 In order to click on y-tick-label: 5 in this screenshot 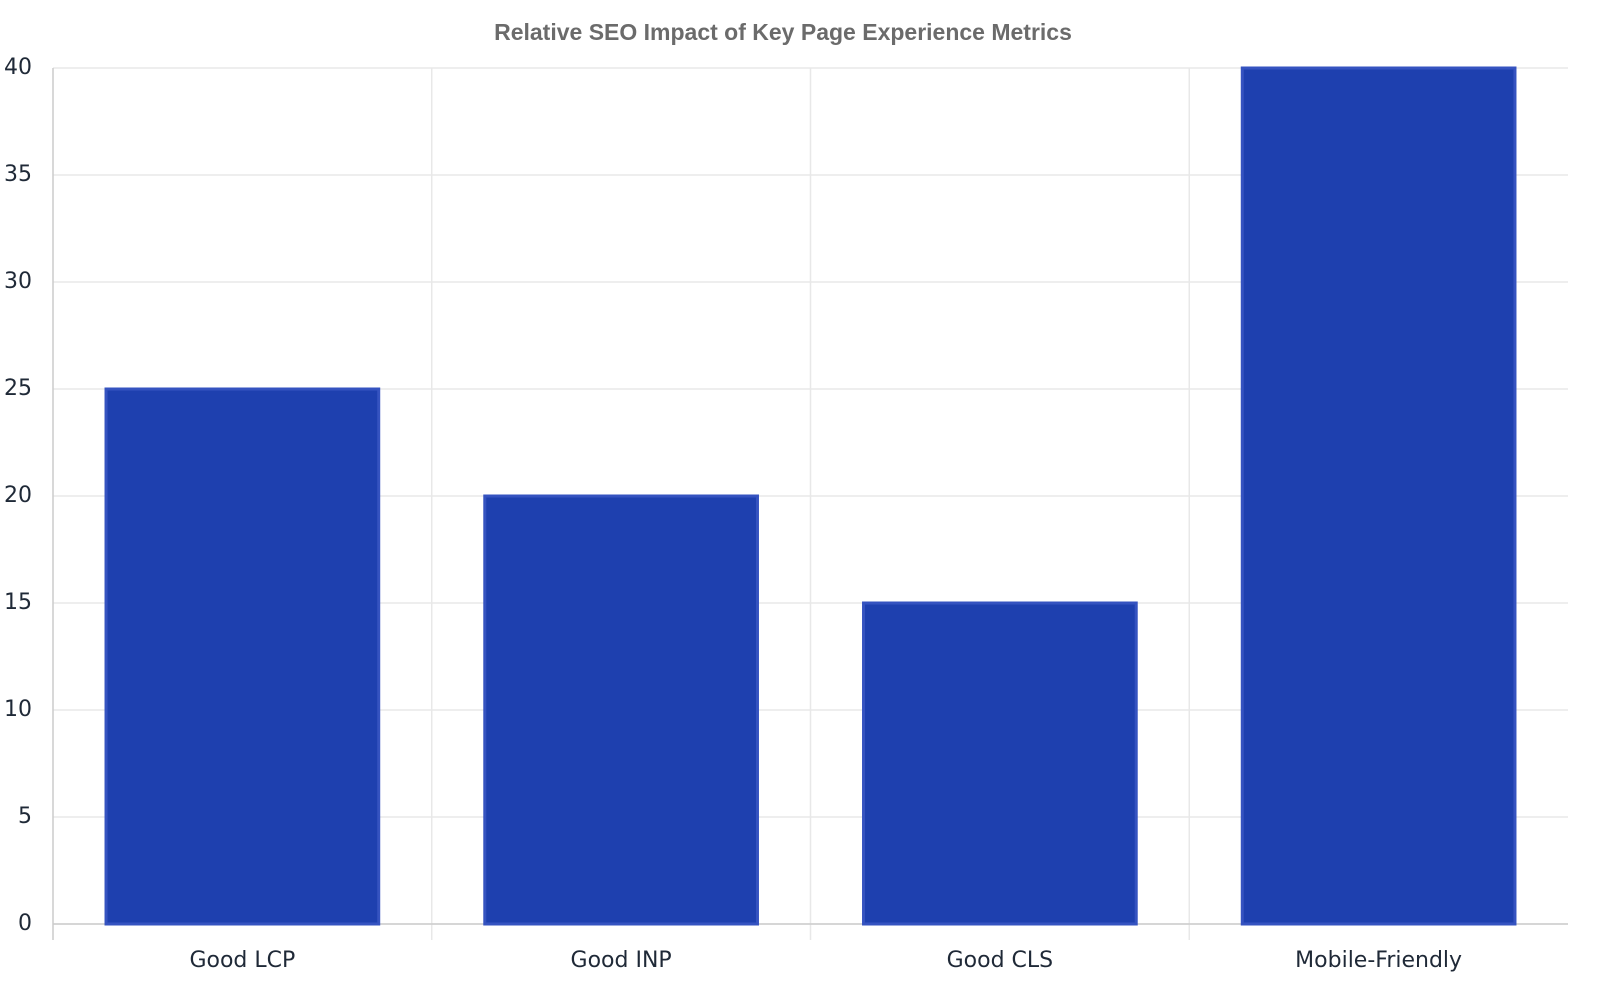, I will do `click(25, 816)`.